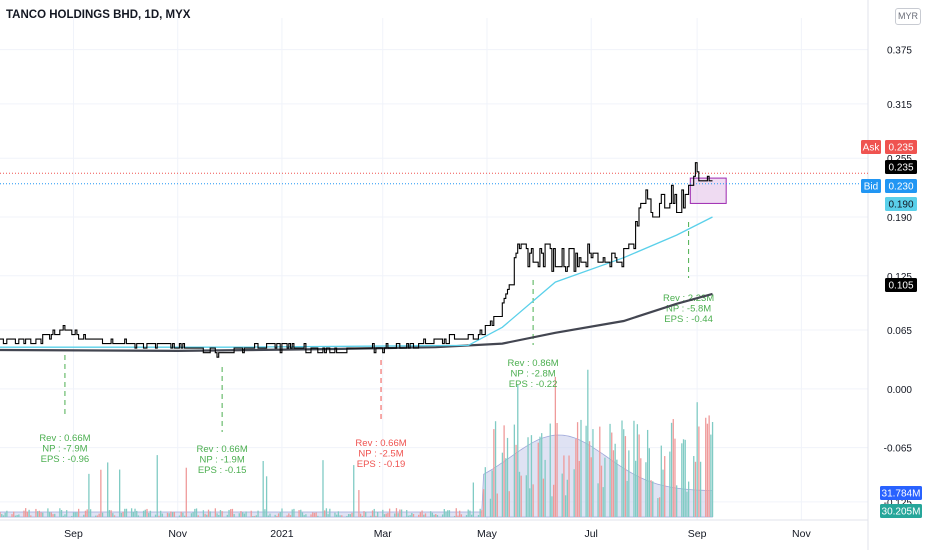  Describe the element at coordinates (908, 16) in the screenshot. I see `currency-button: MYR` at that location.